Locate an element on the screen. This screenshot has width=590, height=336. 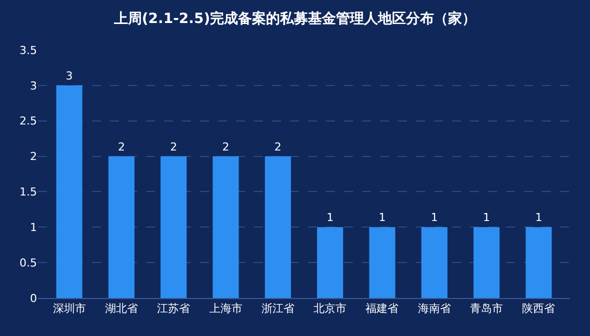
x-tick-label: 青岛市 is located at coordinates (487, 309).